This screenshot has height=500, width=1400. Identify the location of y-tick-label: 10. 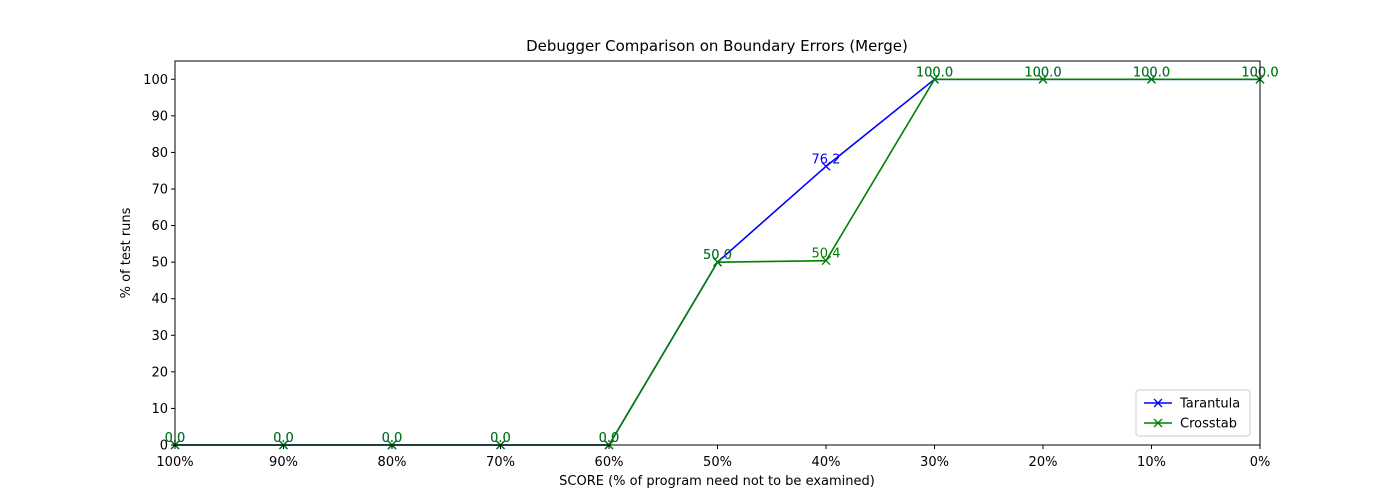
(159, 409).